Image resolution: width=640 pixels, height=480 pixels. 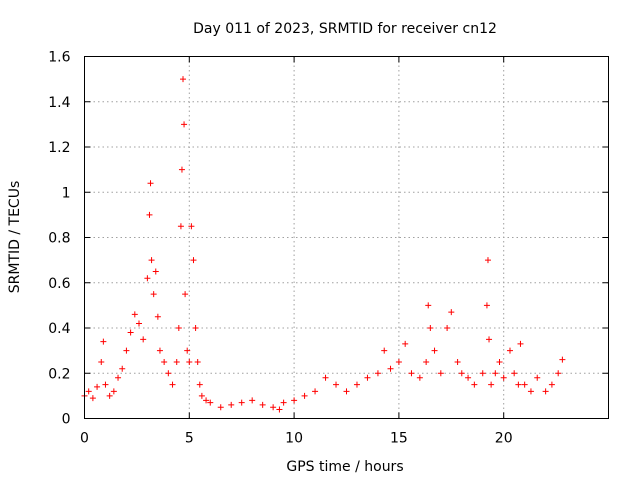 What do you see at coordinates (66, 420) in the screenshot?
I see `y-tick-label: 0` at bounding box center [66, 420].